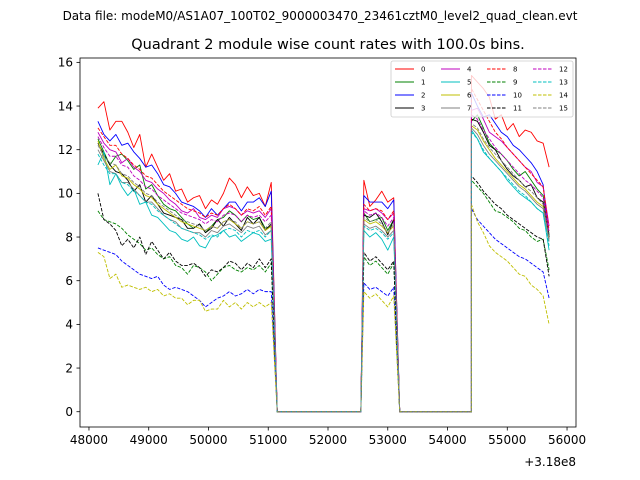 This screenshot has width=640, height=480. I want to click on y-tick-label: 0, so click(69, 412).